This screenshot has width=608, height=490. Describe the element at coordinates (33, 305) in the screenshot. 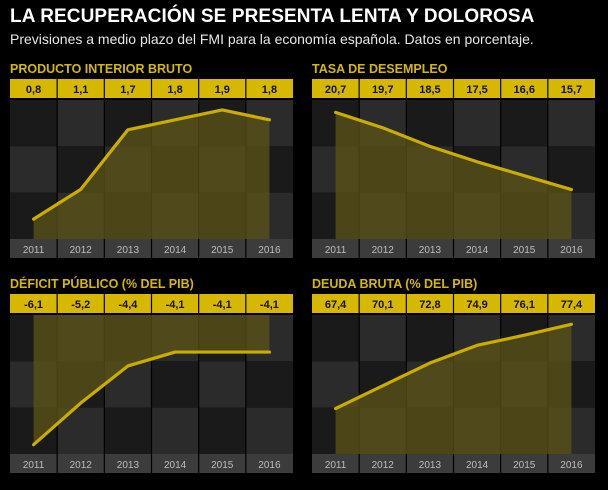

I see `data-label: -6,1` at that location.